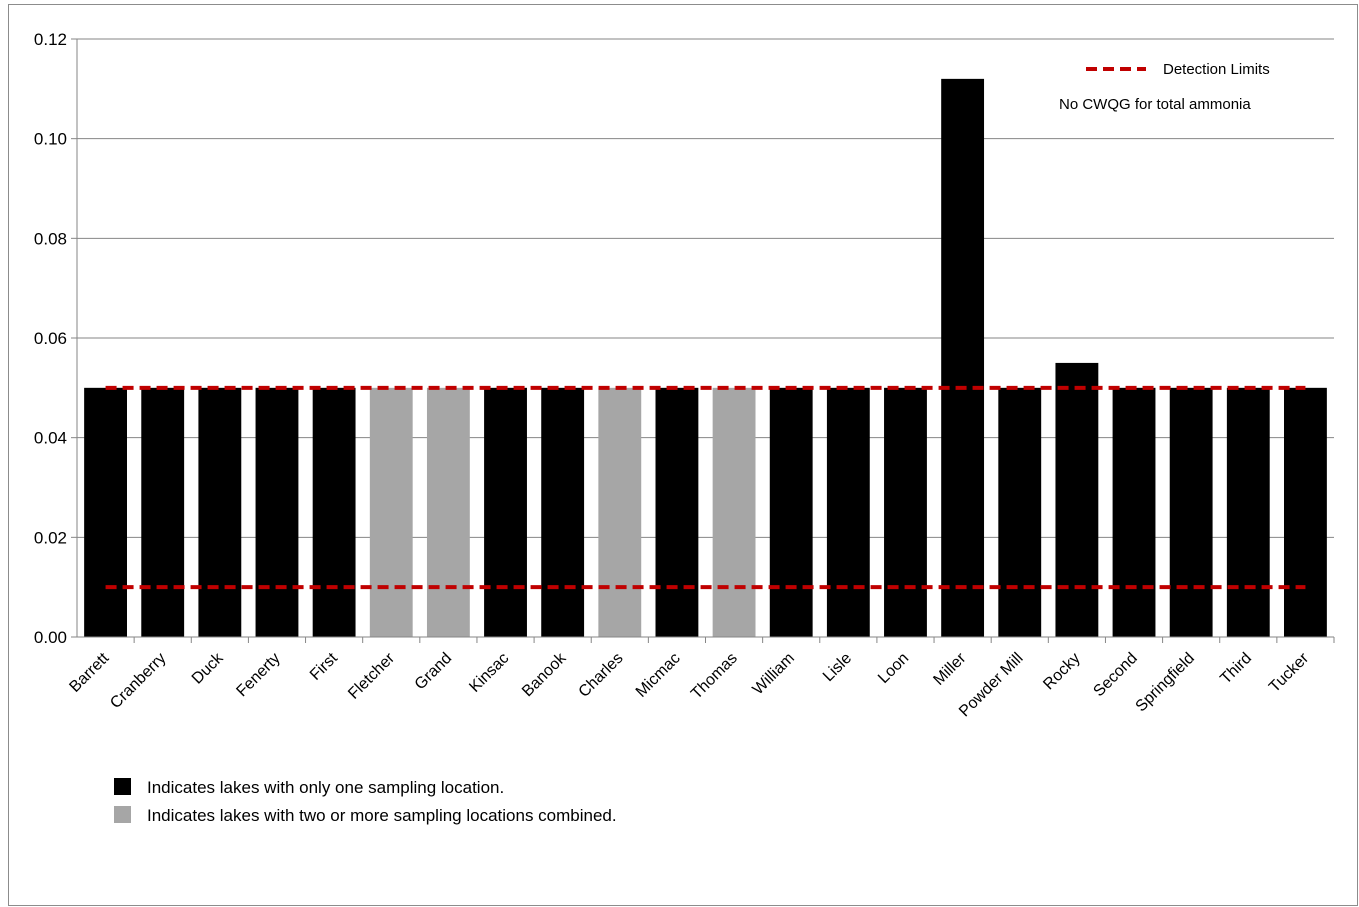  What do you see at coordinates (89, 672) in the screenshot?
I see `x-tick-label: Barrett` at bounding box center [89, 672].